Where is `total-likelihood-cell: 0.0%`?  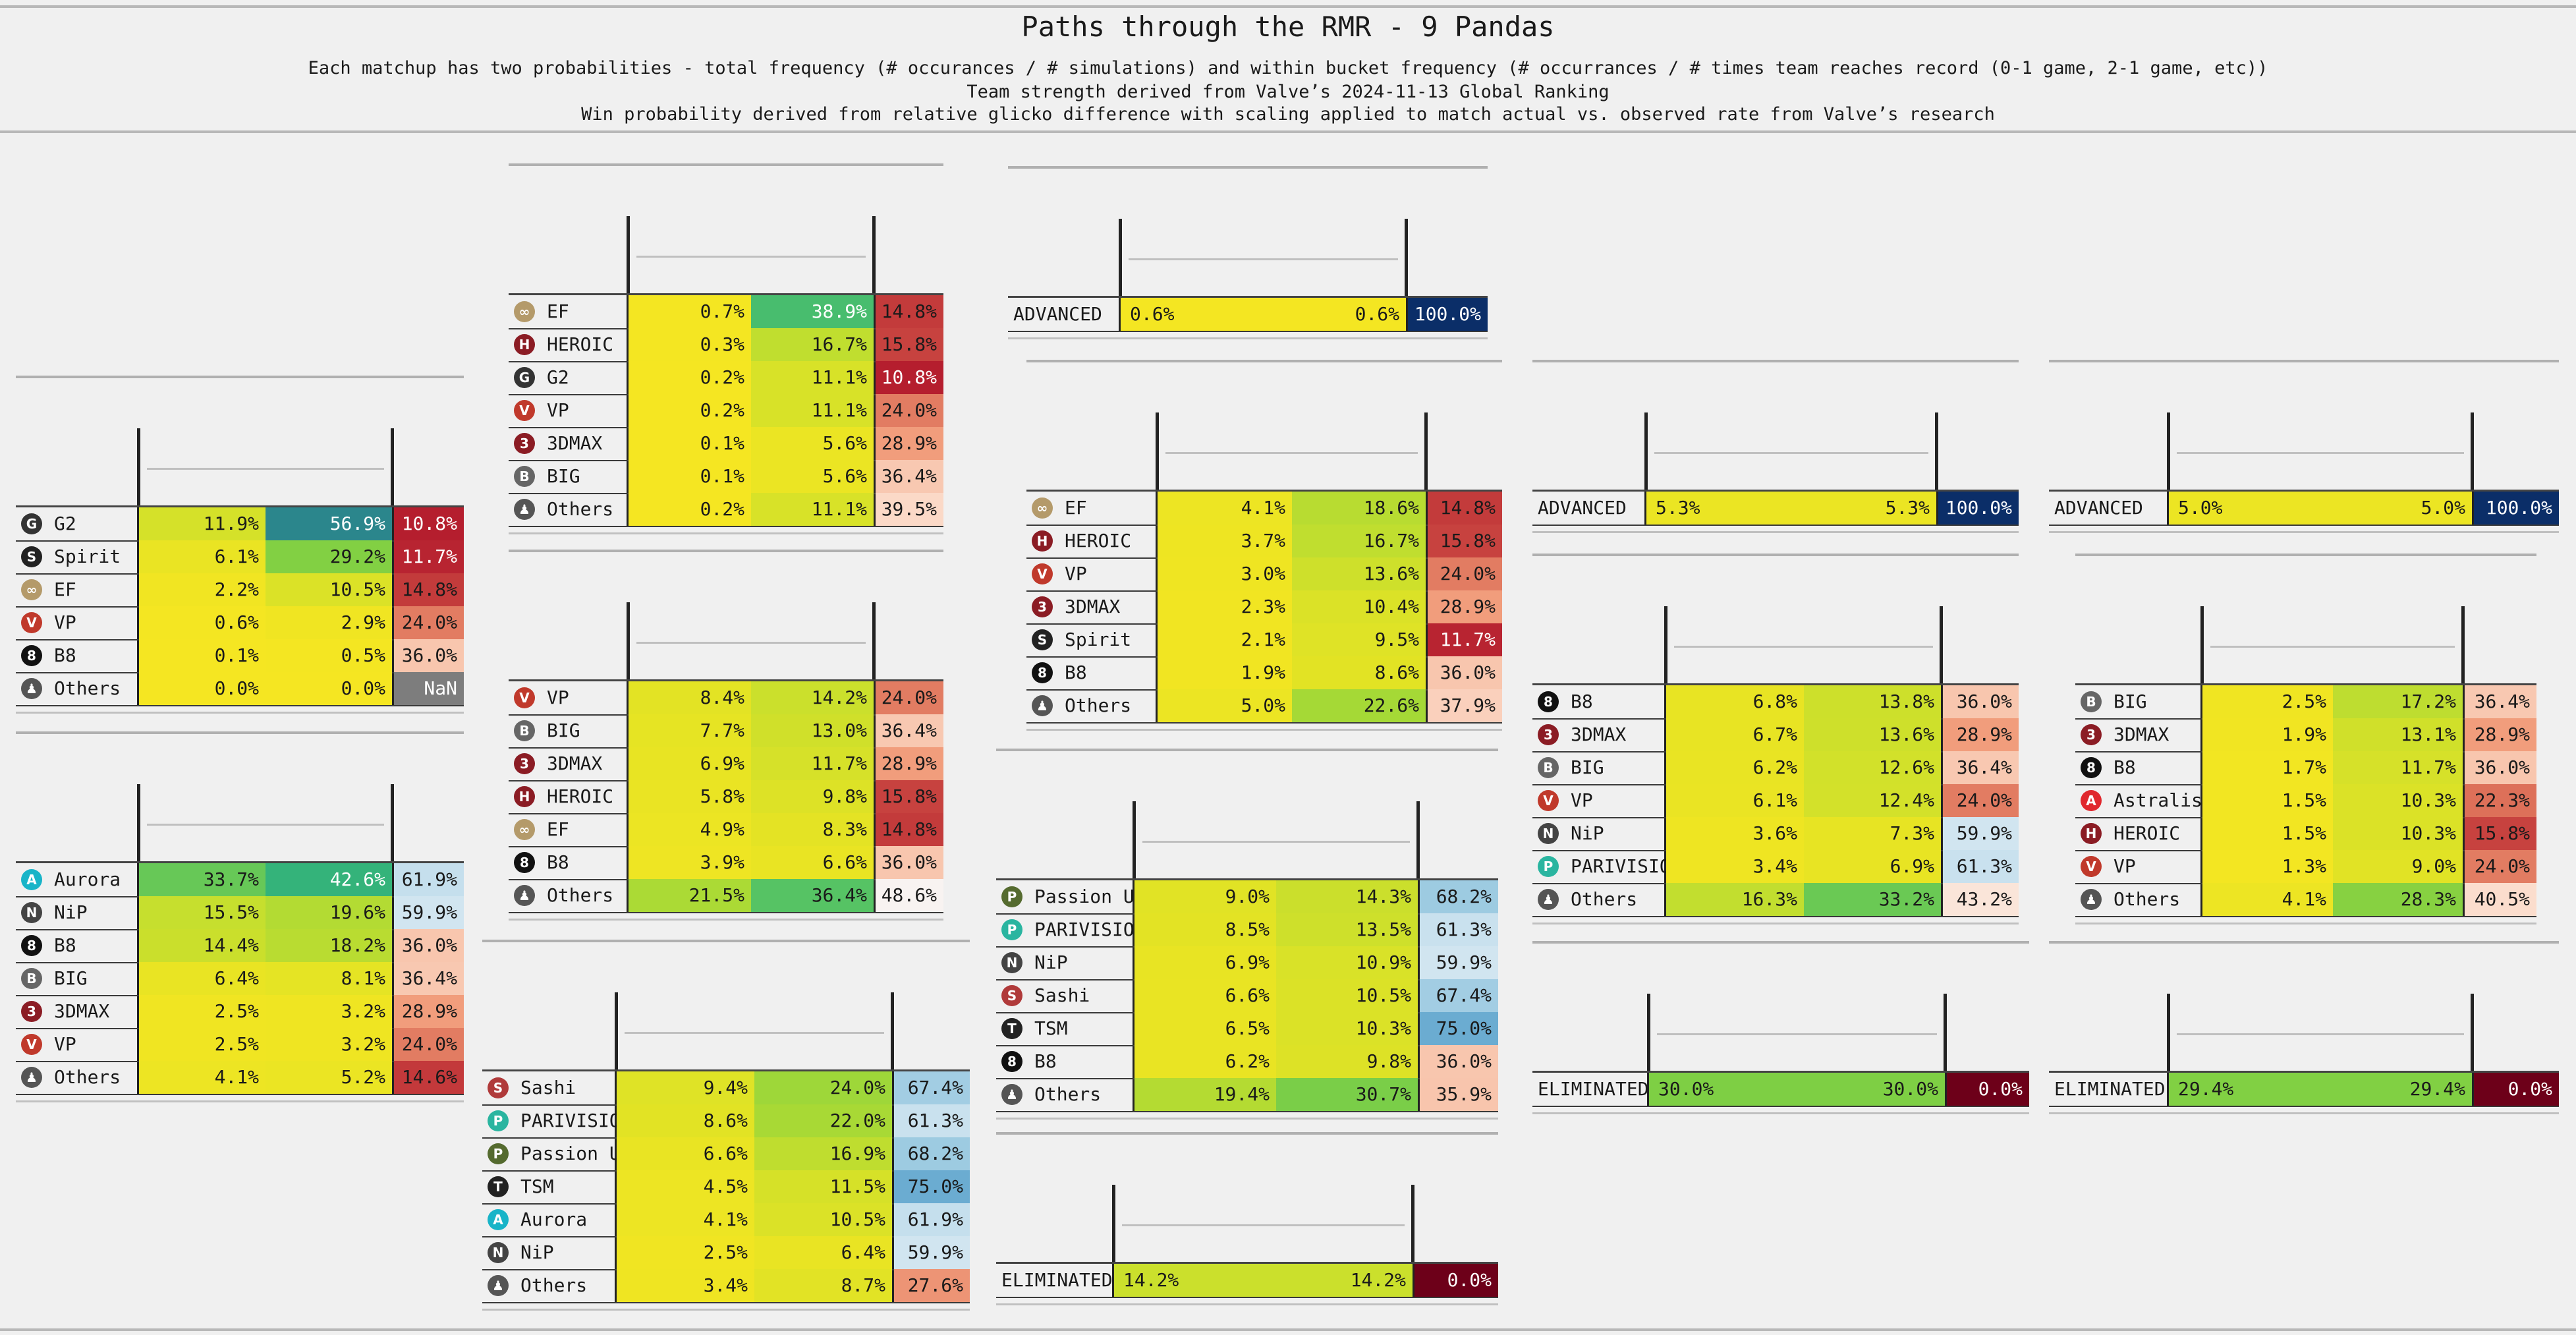 total-likelihood-cell: 0.0% is located at coordinates (202, 689).